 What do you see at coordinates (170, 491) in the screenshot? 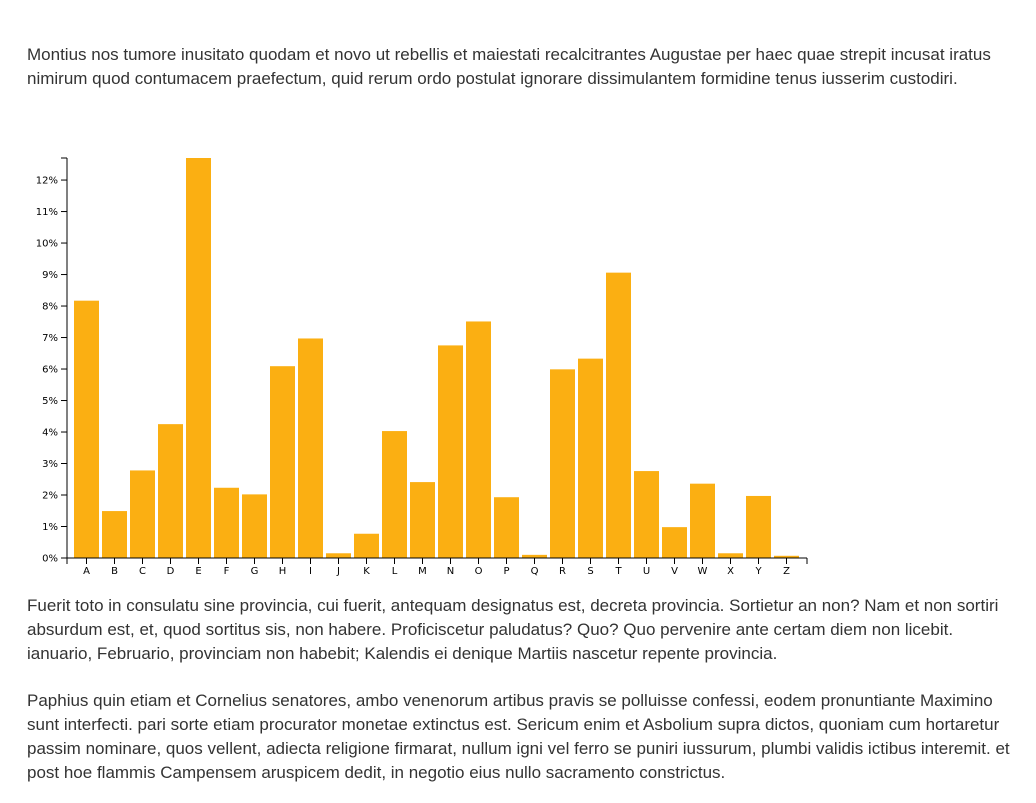
I see `bar-D` at bounding box center [170, 491].